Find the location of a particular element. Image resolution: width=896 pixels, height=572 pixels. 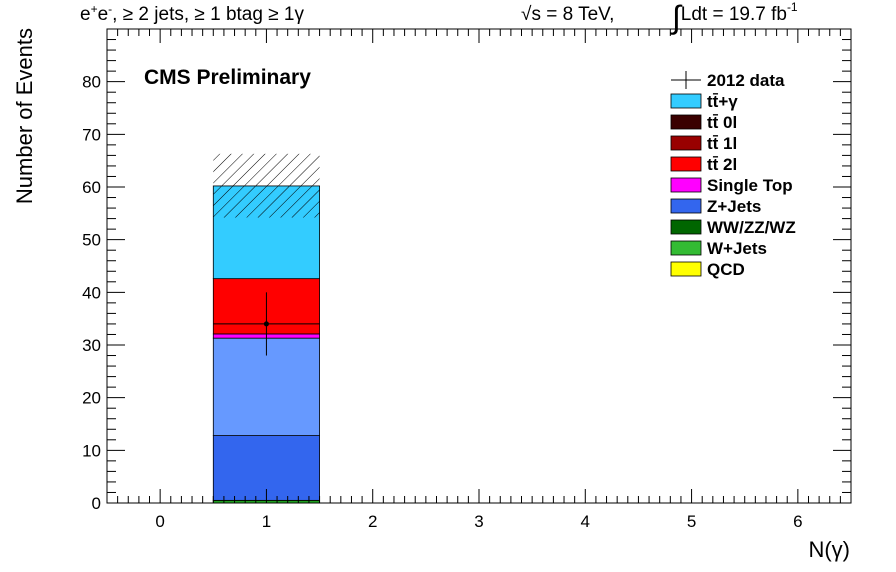

legend-label-3: tt̄ 1l is located at coordinates (722, 143).